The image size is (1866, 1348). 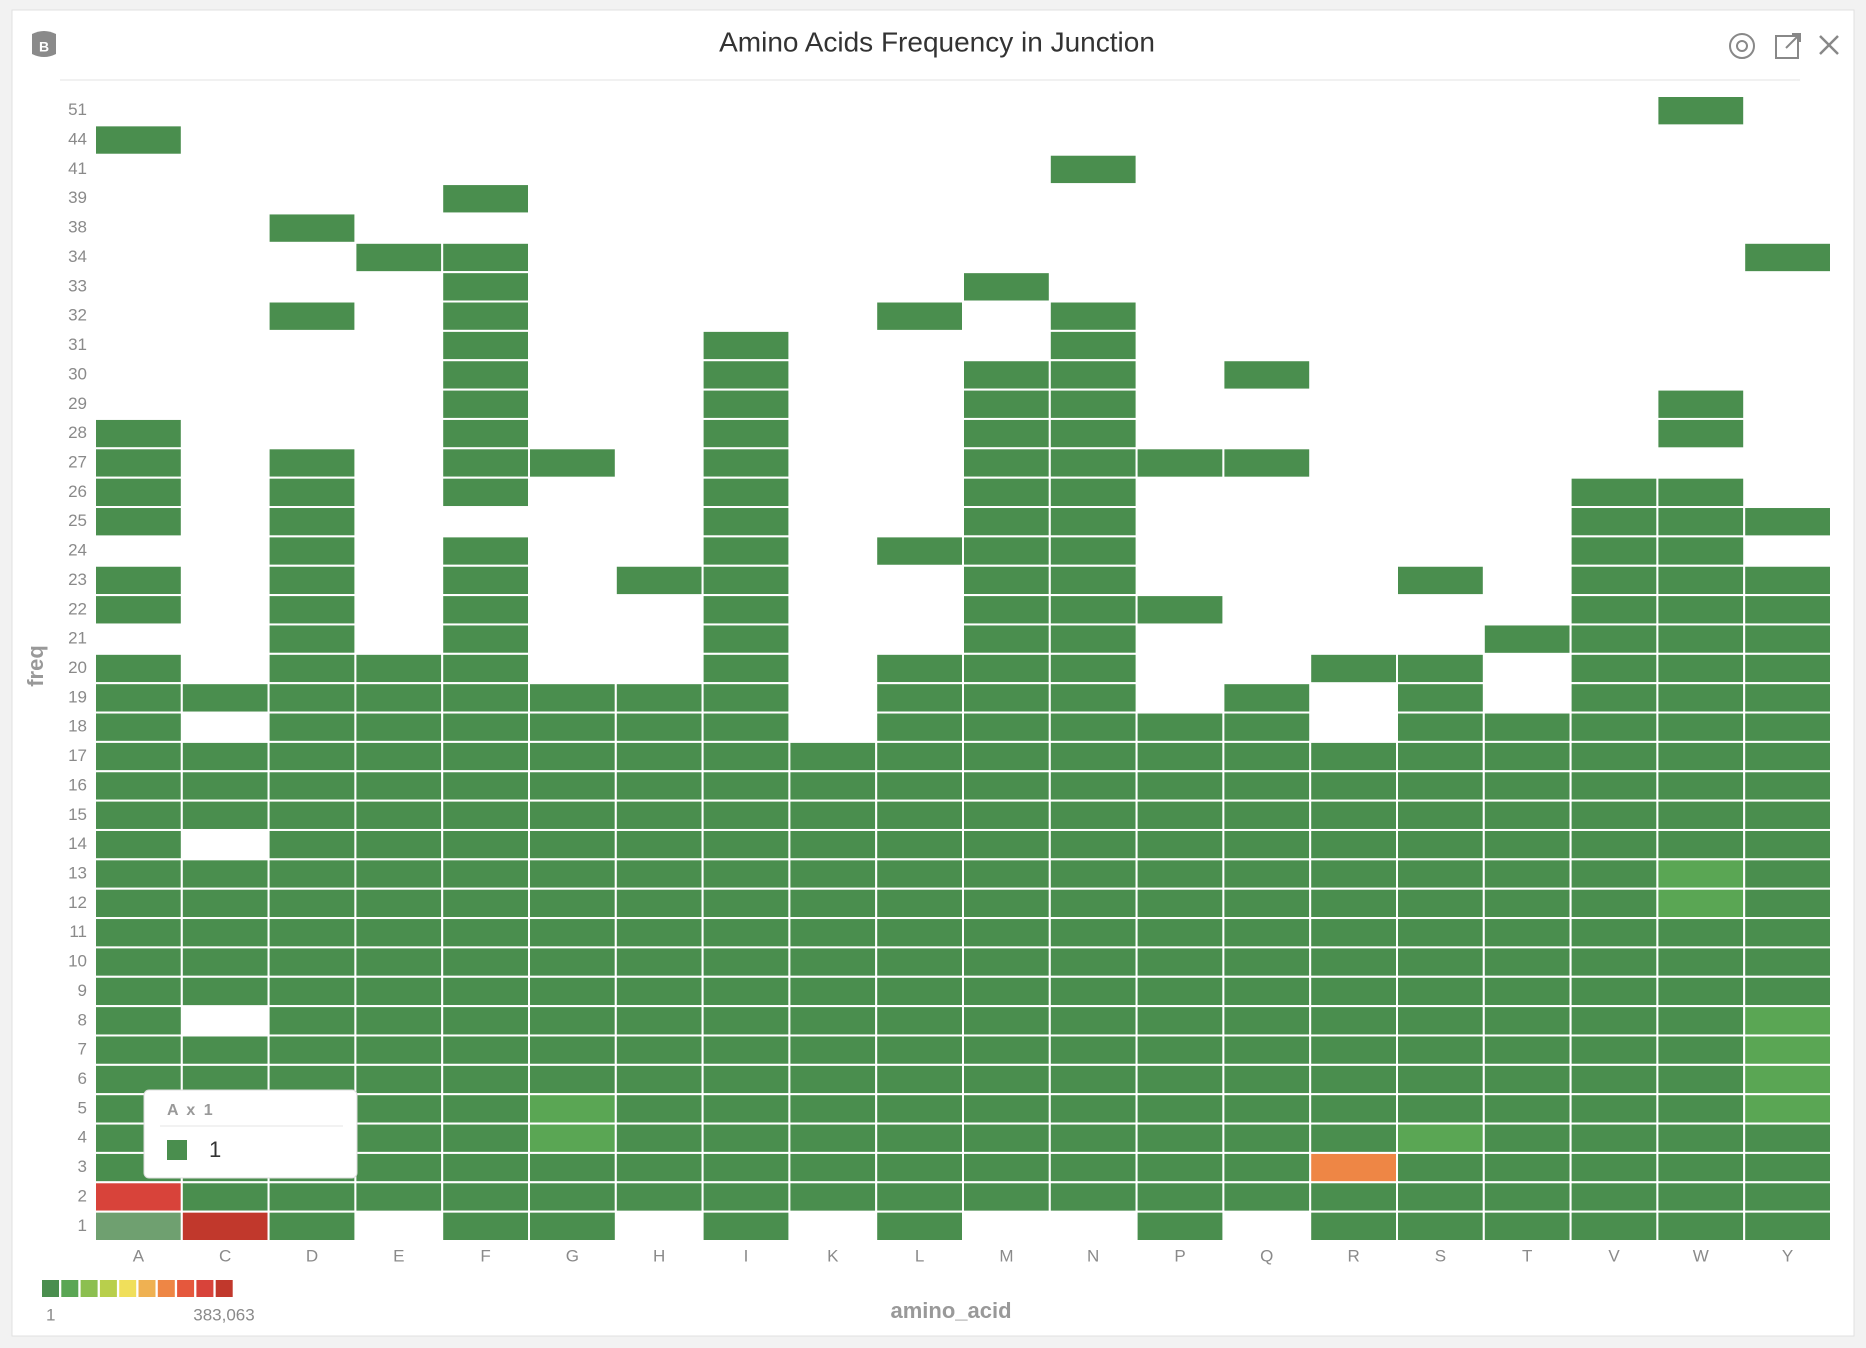 I want to click on y-tick-label: 5, so click(x=82, y=1107).